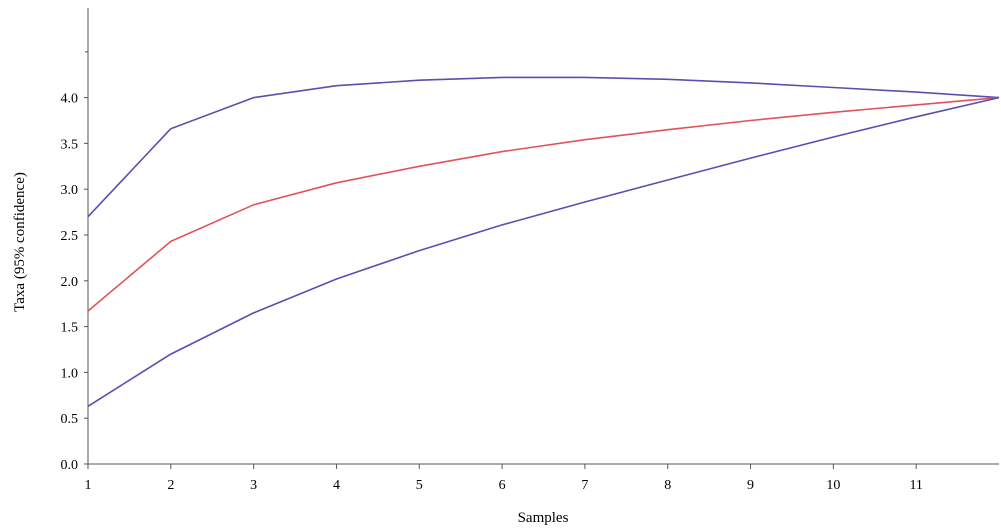 The height and width of the screenshot is (528, 1001). I want to click on y-tick-label: 3.0, so click(70, 190).